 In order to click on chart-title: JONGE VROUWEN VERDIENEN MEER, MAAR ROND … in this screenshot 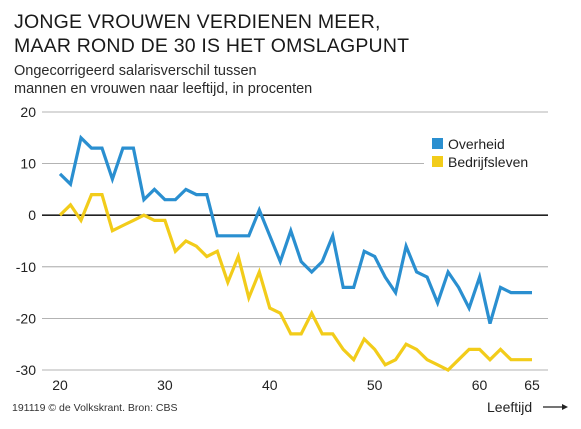, I will do `click(294, 34)`.